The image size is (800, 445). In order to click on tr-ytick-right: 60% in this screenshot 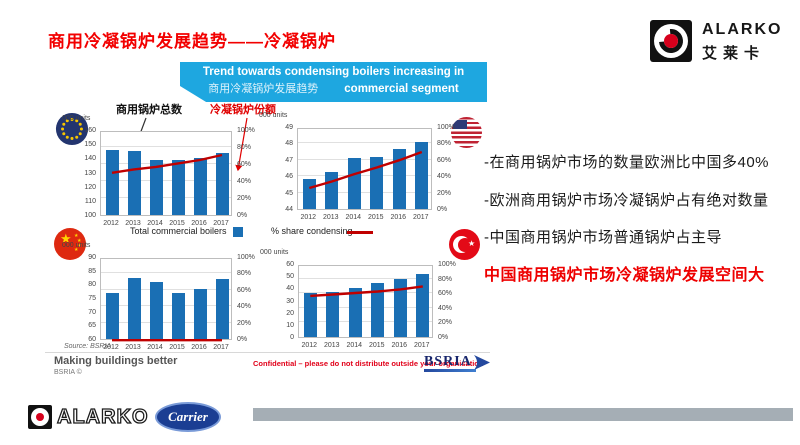, I will do `click(445, 294)`.